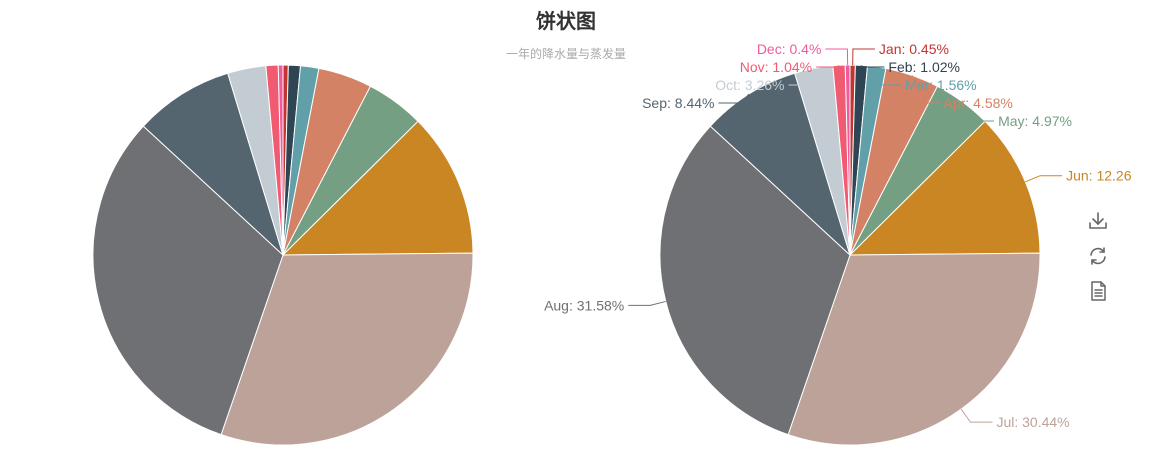 This screenshot has width=1165, height=470. What do you see at coordinates (924, 67) in the screenshot?
I see `slice-label-feb: Feb: 1.02%` at bounding box center [924, 67].